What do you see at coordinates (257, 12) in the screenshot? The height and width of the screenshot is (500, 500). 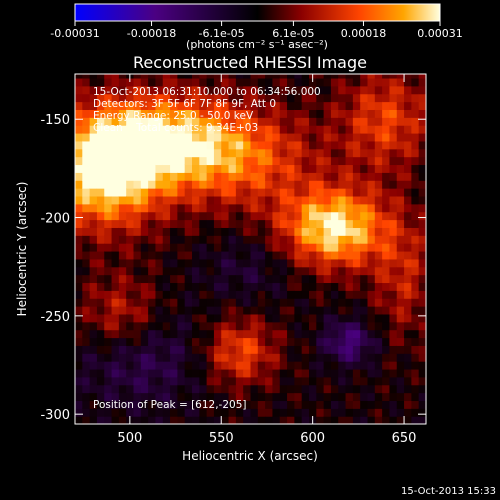 I see `colorbar` at bounding box center [257, 12].